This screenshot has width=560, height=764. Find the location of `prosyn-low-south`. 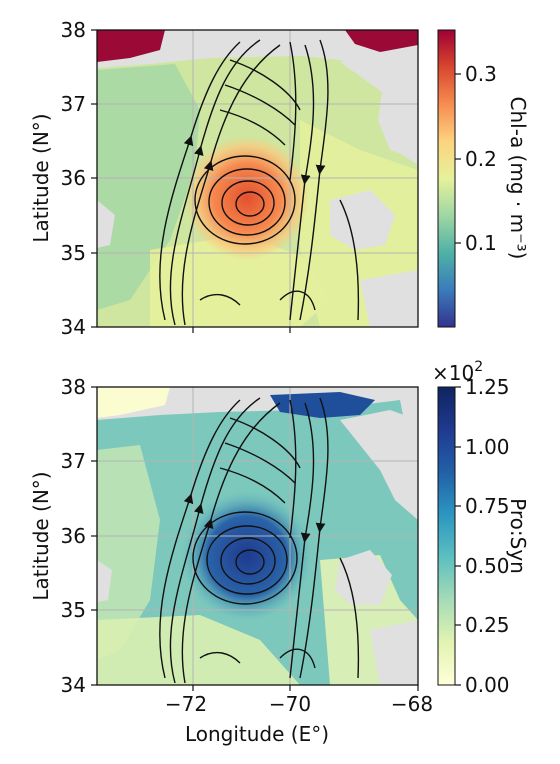

prosyn-low-south is located at coordinates (198, 650).